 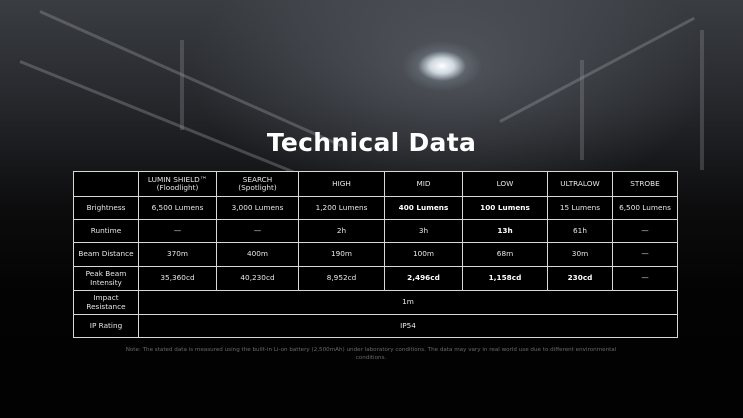 I want to click on table-row-runtime: Runtime — — 2h 3h 13h 61h —, so click(x=375, y=231).